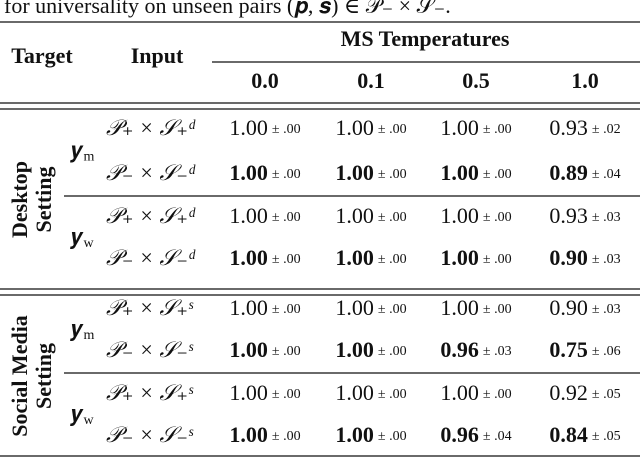 Image resolution: width=640 pixels, height=459 pixels. What do you see at coordinates (42, 55) in the screenshot?
I see `header-target: Target` at bounding box center [42, 55].